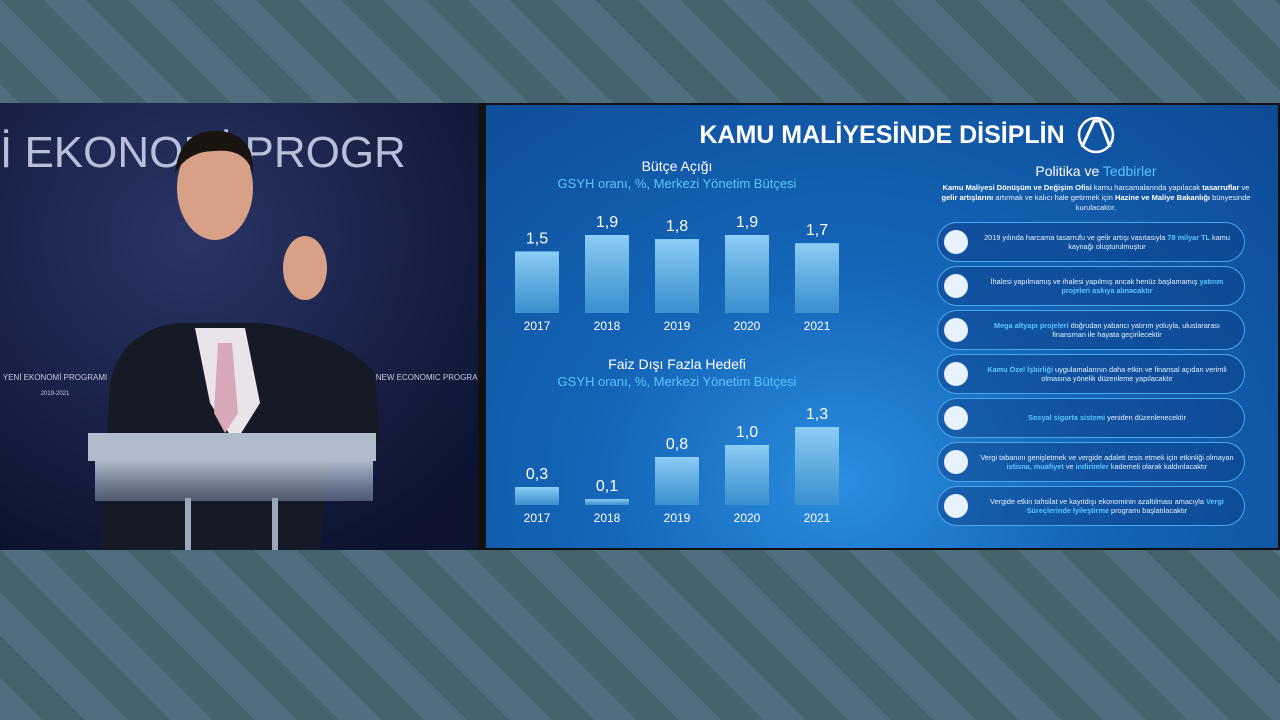 This screenshot has height=720, width=1280. I want to click on text: programı başlatılacaktır, so click(1148, 510).